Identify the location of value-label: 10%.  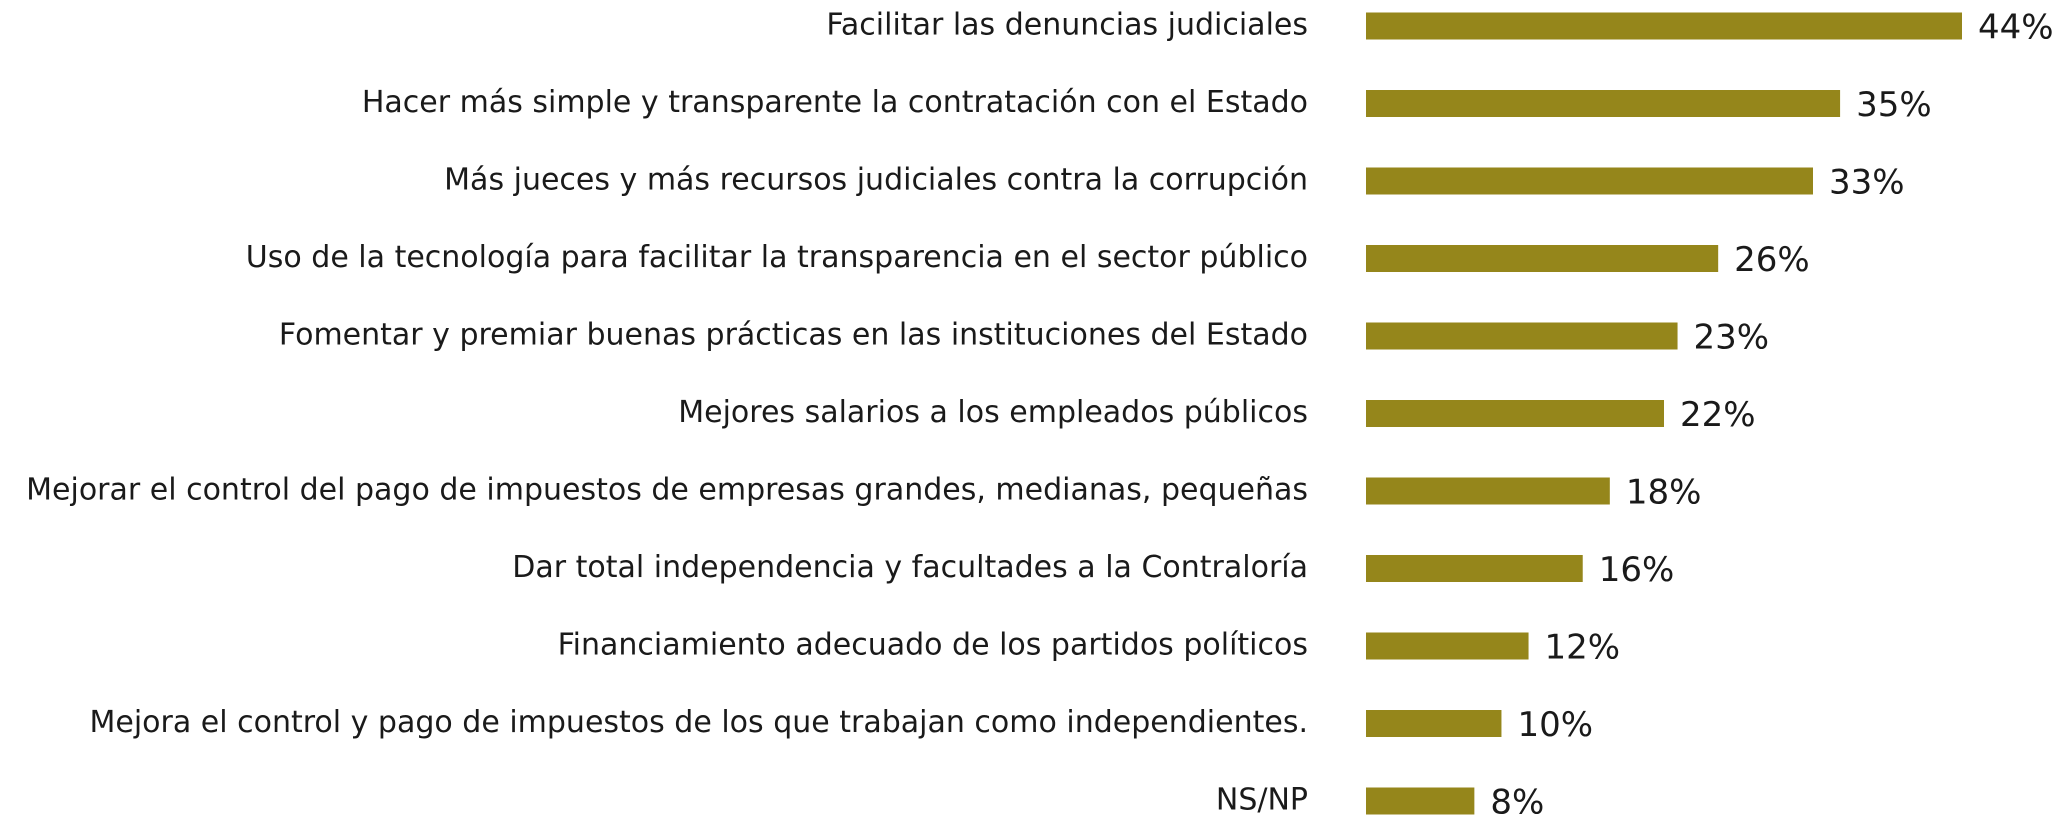
(1555, 725).